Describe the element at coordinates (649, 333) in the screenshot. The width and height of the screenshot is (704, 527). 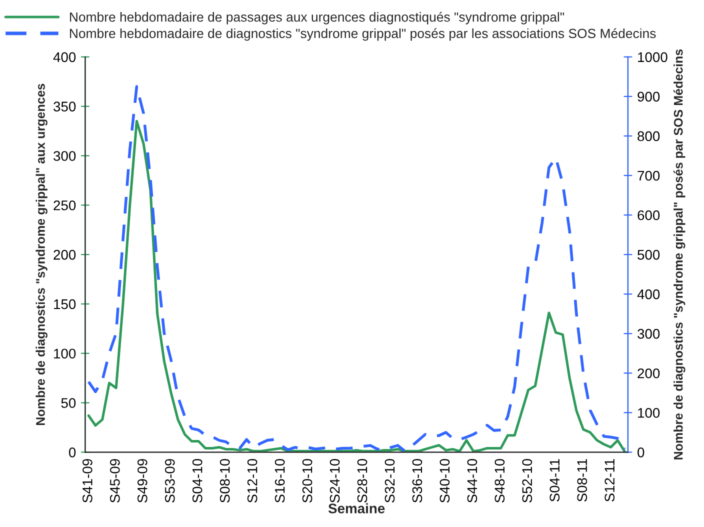
I see `y2-tick-label: 300` at that location.